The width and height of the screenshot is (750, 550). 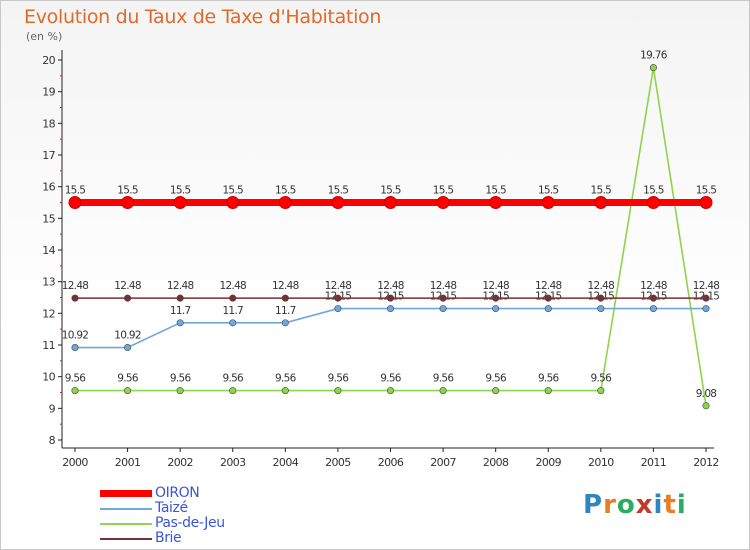 What do you see at coordinates (706, 394) in the screenshot?
I see `data-label: 9.08` at bounding box center [706, 394].